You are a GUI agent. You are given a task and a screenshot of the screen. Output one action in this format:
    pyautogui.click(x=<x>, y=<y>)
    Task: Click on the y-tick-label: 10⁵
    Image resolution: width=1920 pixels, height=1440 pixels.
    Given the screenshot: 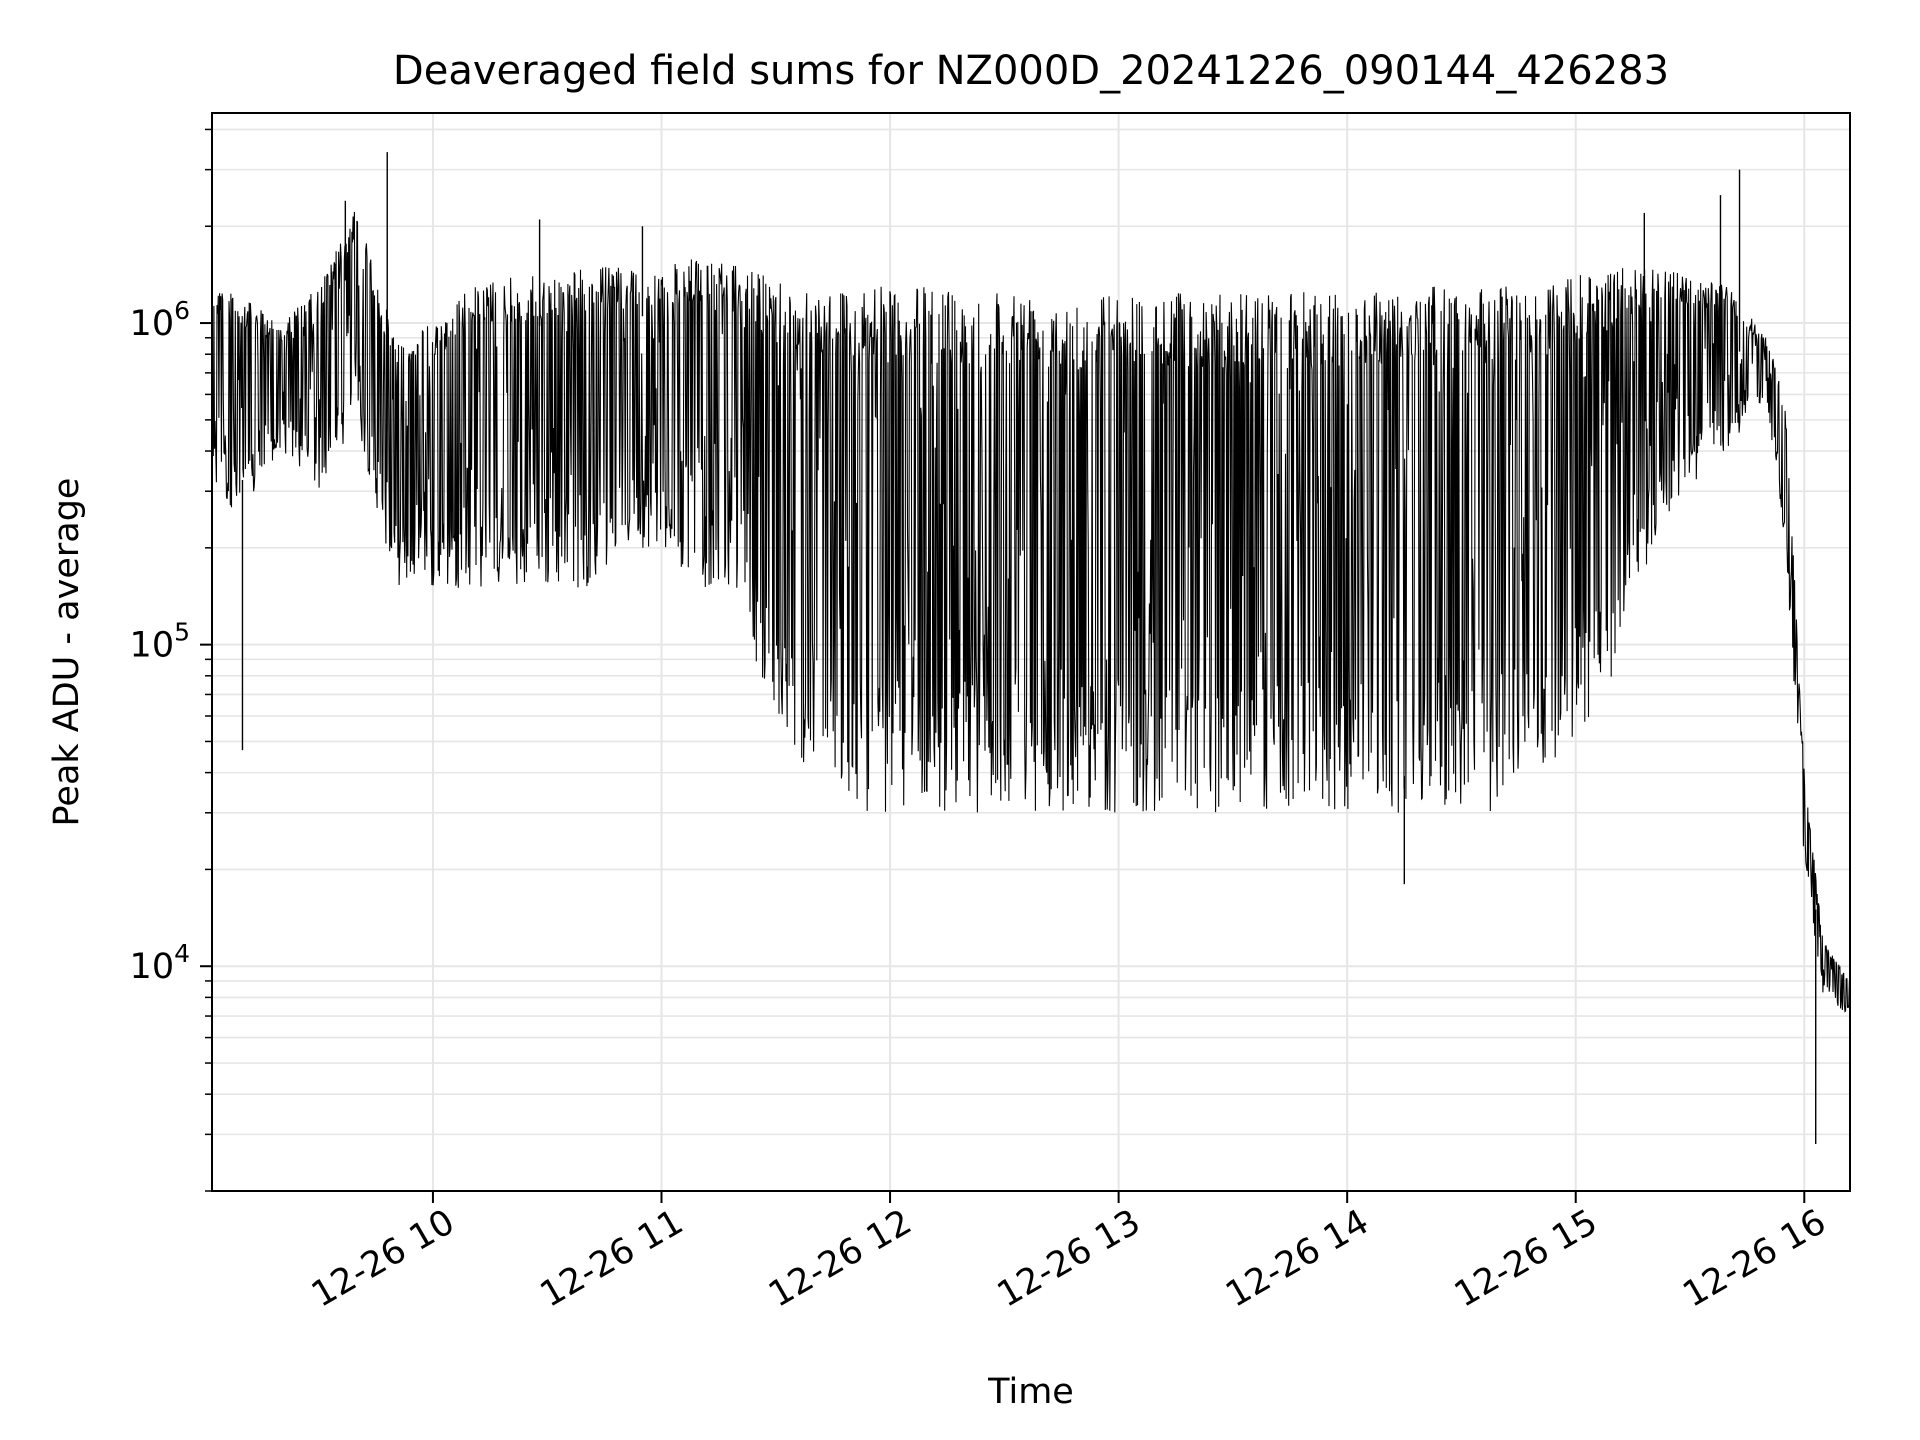 What is the action you would take?
    pyautogui.click(x=160, y=642)
    